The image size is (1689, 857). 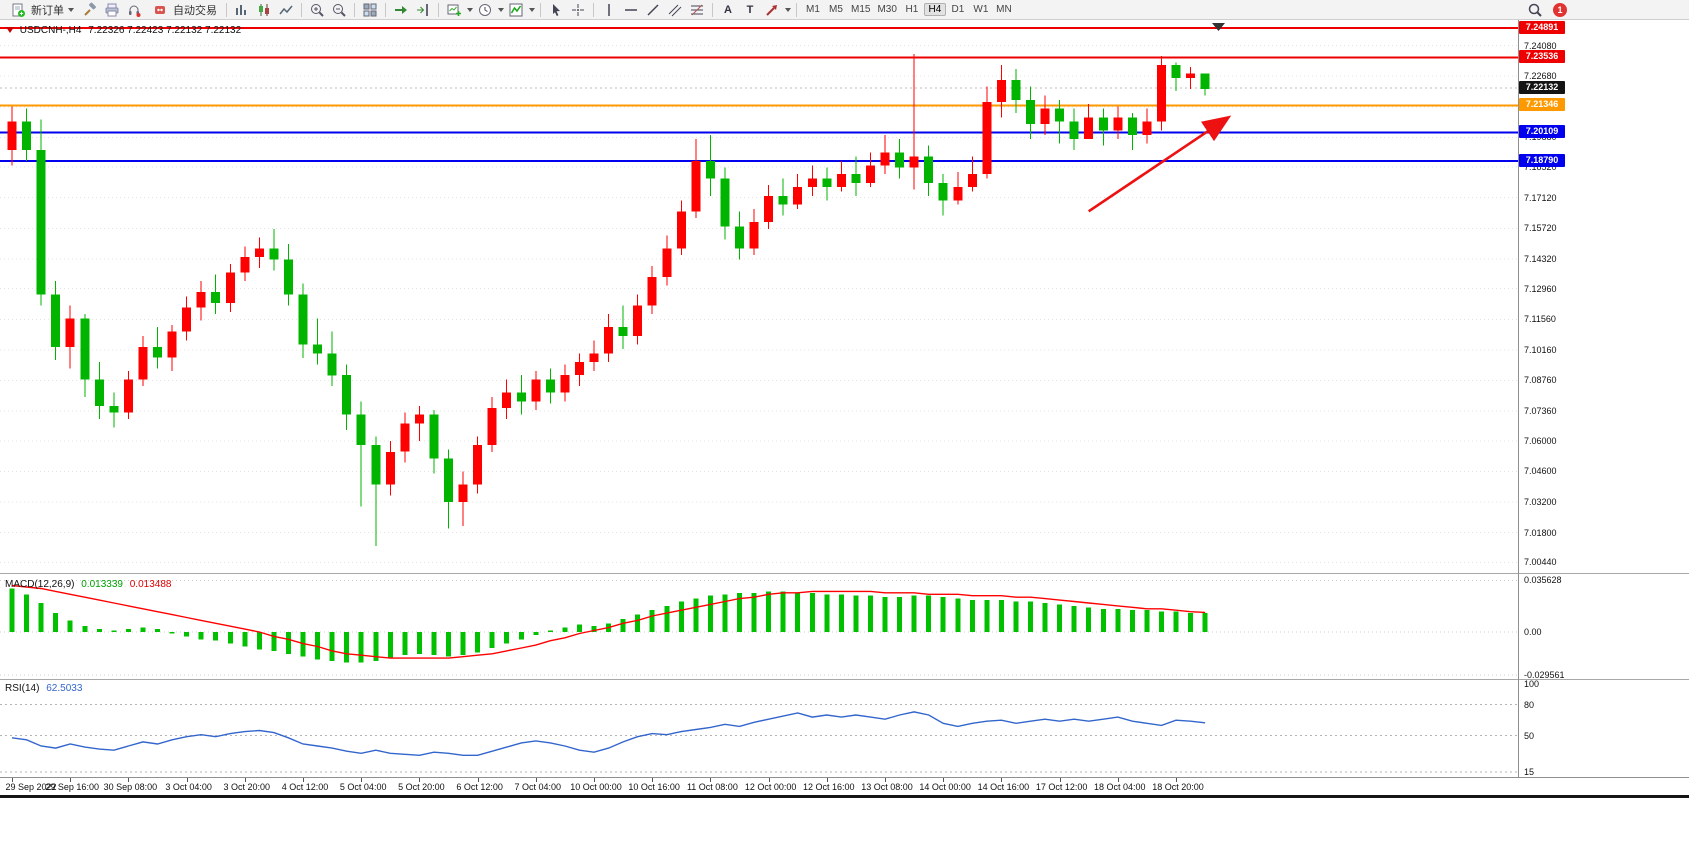 What do you see at coordinates (401, 10) in the screenshot?
I see `auto-scroll-icon` at bounding box center [401, 10].